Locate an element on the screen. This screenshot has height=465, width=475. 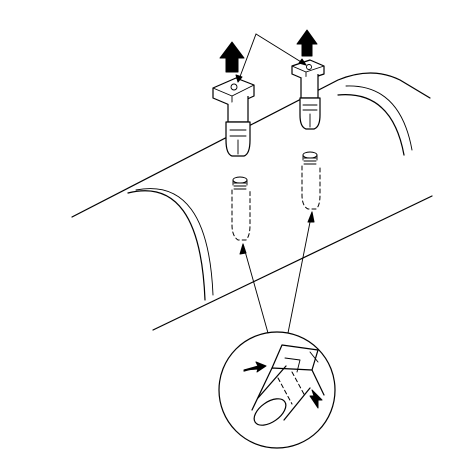
clip-right-body is located at coordinates (310, 113).